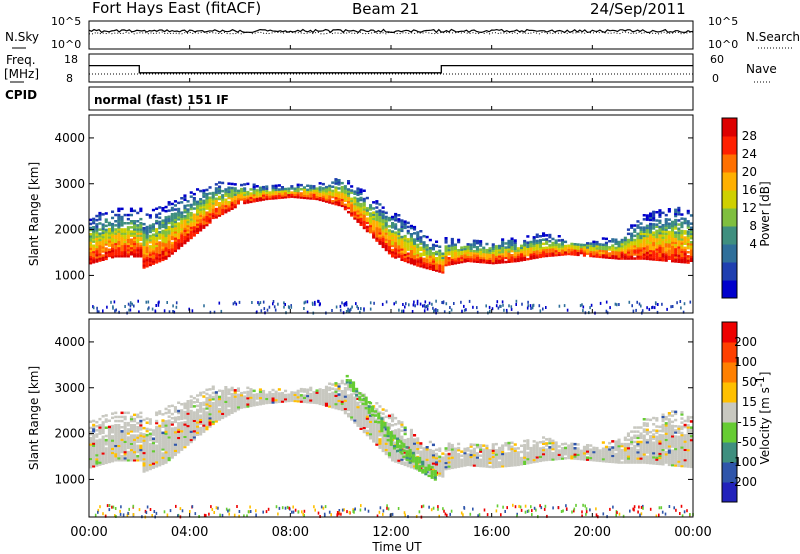 Image resolution: width=800 pixels, height=554 pixels. Describe the element at coordinates (391, 33) in the screenshot. I see `nsearch-line` at that location.